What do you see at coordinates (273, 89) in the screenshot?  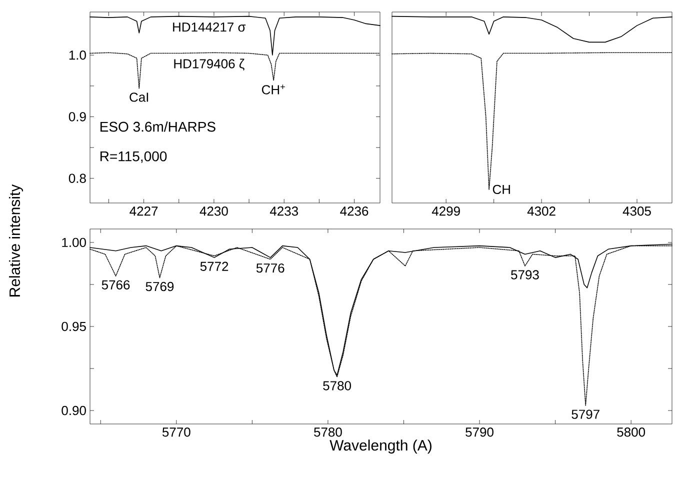 I see `annotation: CH$^{+}$` at bounding box center [273, 89].